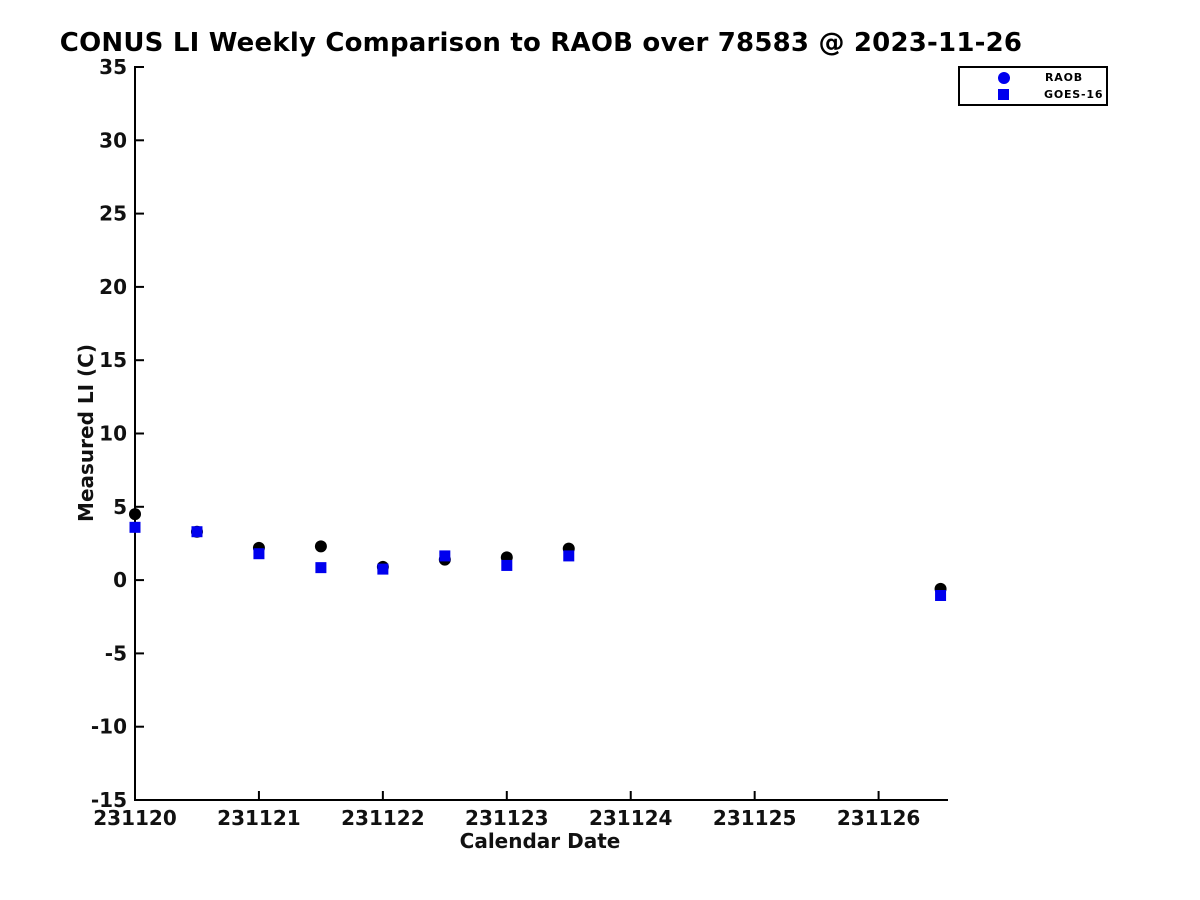 This screenshot has height=900, width=1200. Describe the element at coordinates (631, 818) in the screenshot. I see `x-tick-label: 231124` at that location.